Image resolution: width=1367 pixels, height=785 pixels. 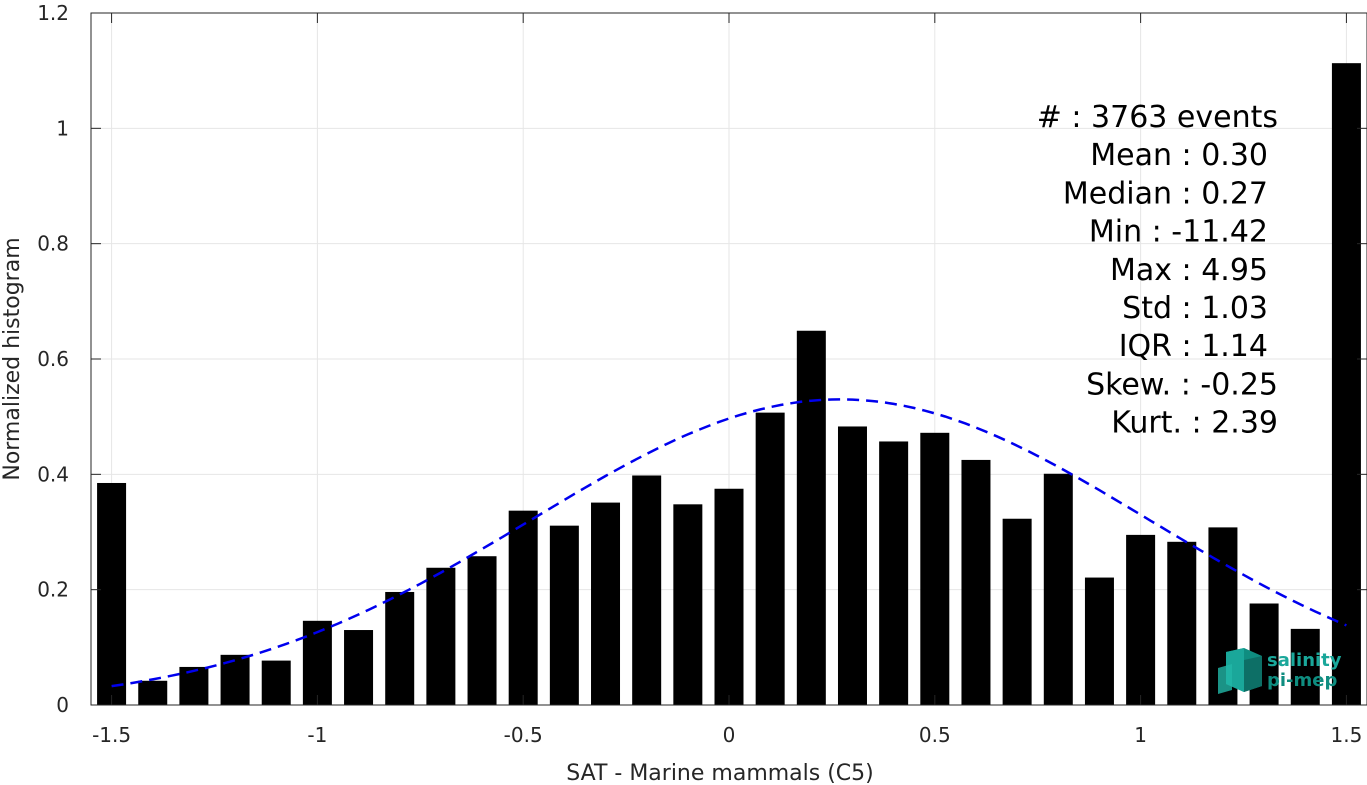 What do you see at coordinates (1347, 735) in the screenshot?
I see `x-tick-label: 1.5` at bounding box center [1347, 735].